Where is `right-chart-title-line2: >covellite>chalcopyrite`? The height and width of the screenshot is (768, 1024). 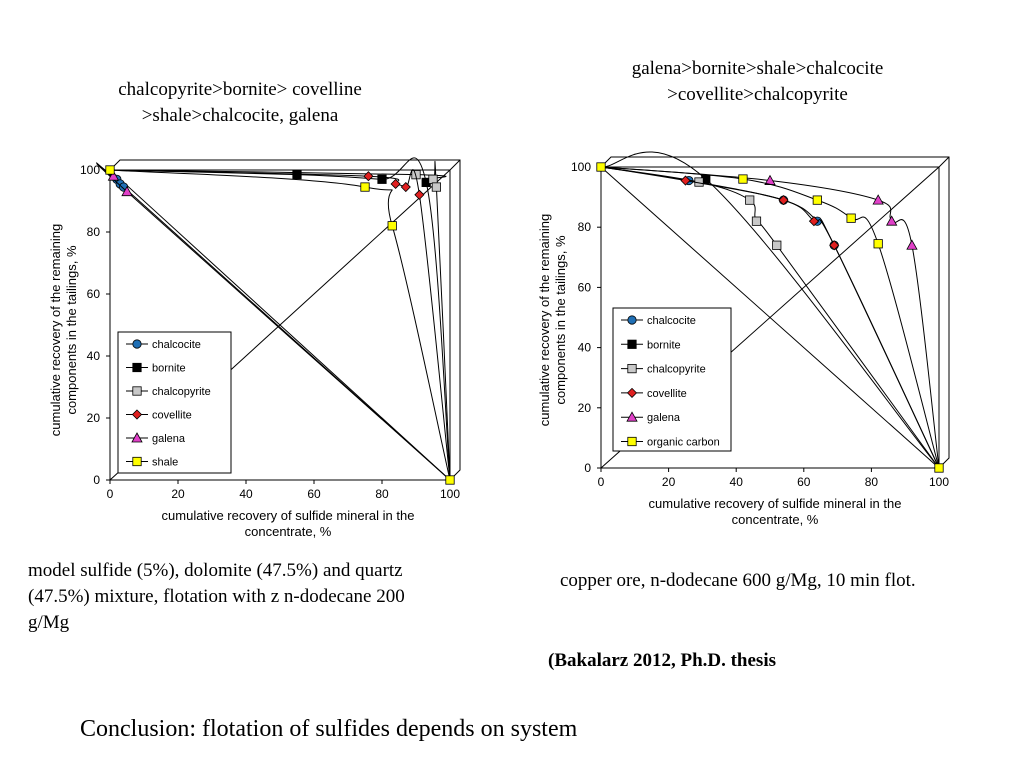
right-chart-title-line2: >covellite>chalcopyrite is located at coordinates (757, 94).